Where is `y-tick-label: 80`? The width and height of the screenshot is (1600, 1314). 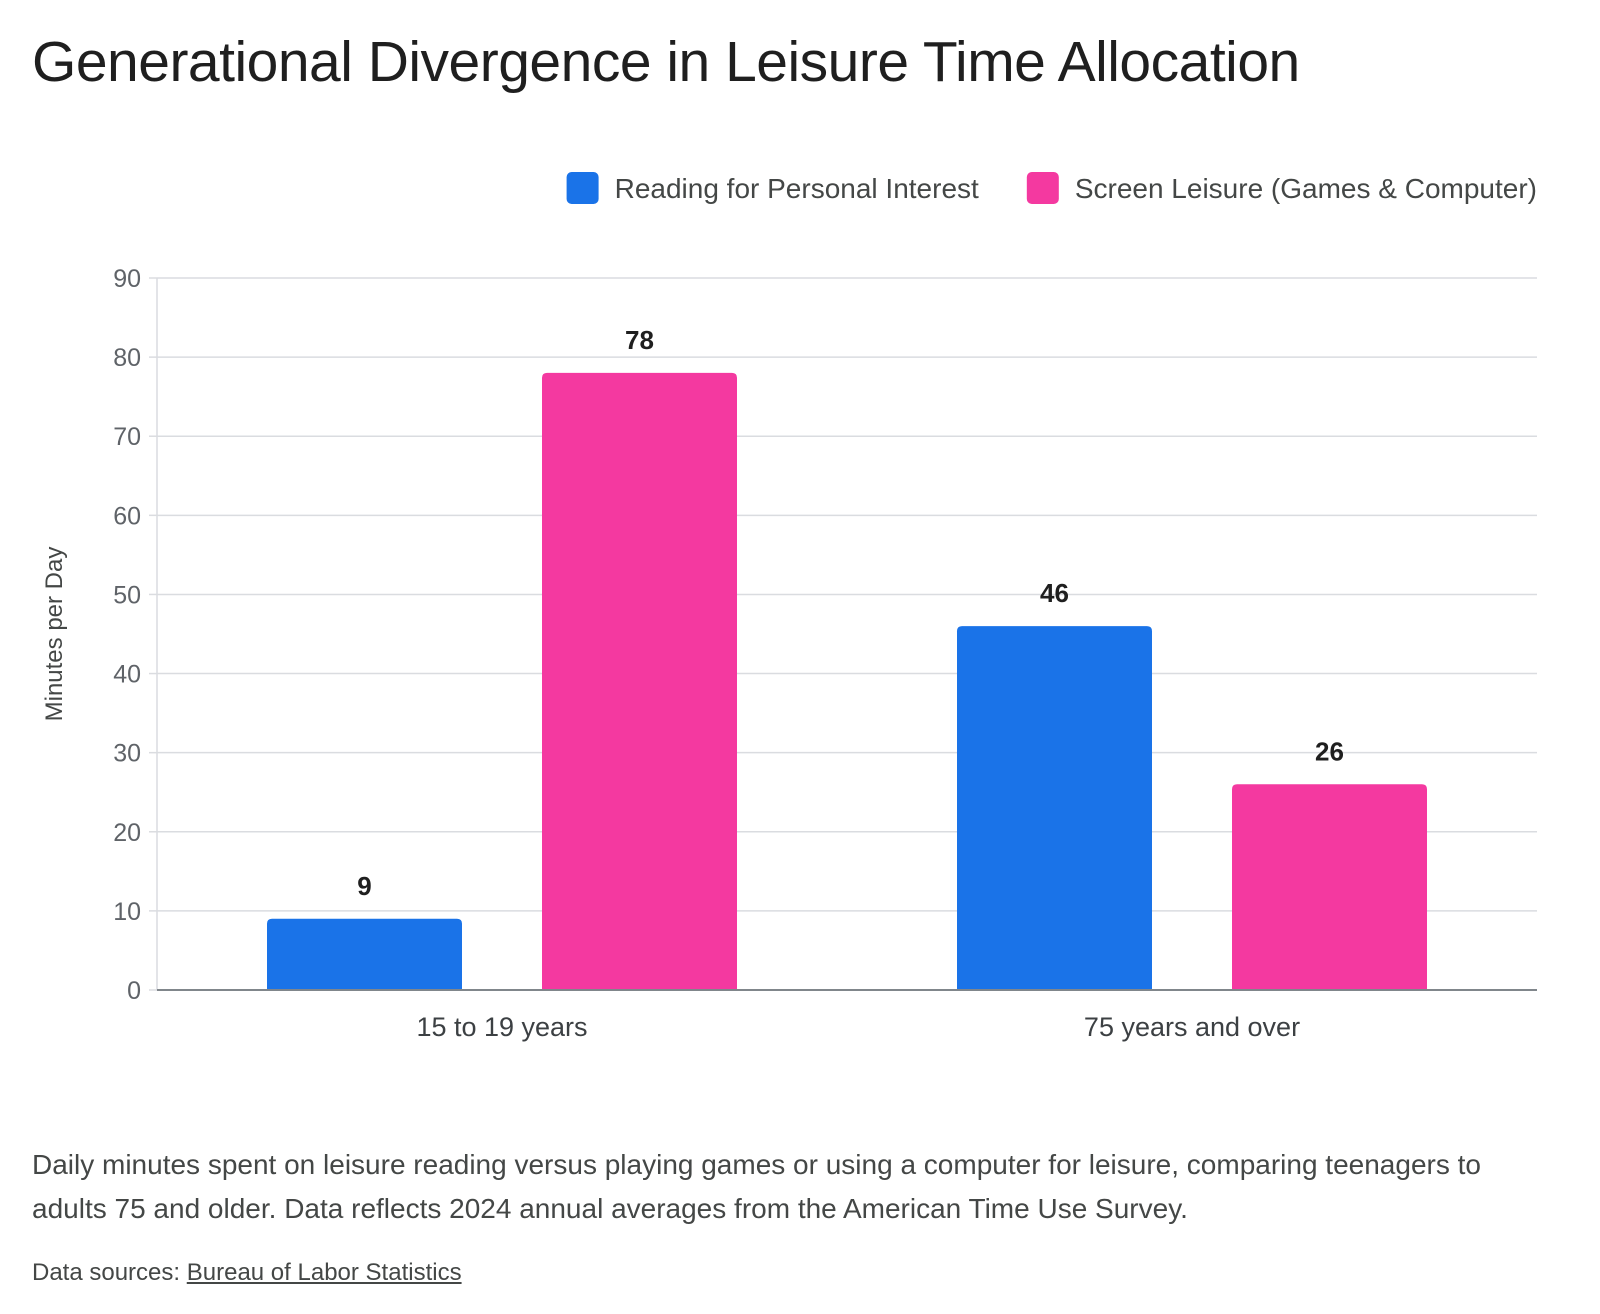 y-tick-label: 80 is located at coordinates (127, 358).